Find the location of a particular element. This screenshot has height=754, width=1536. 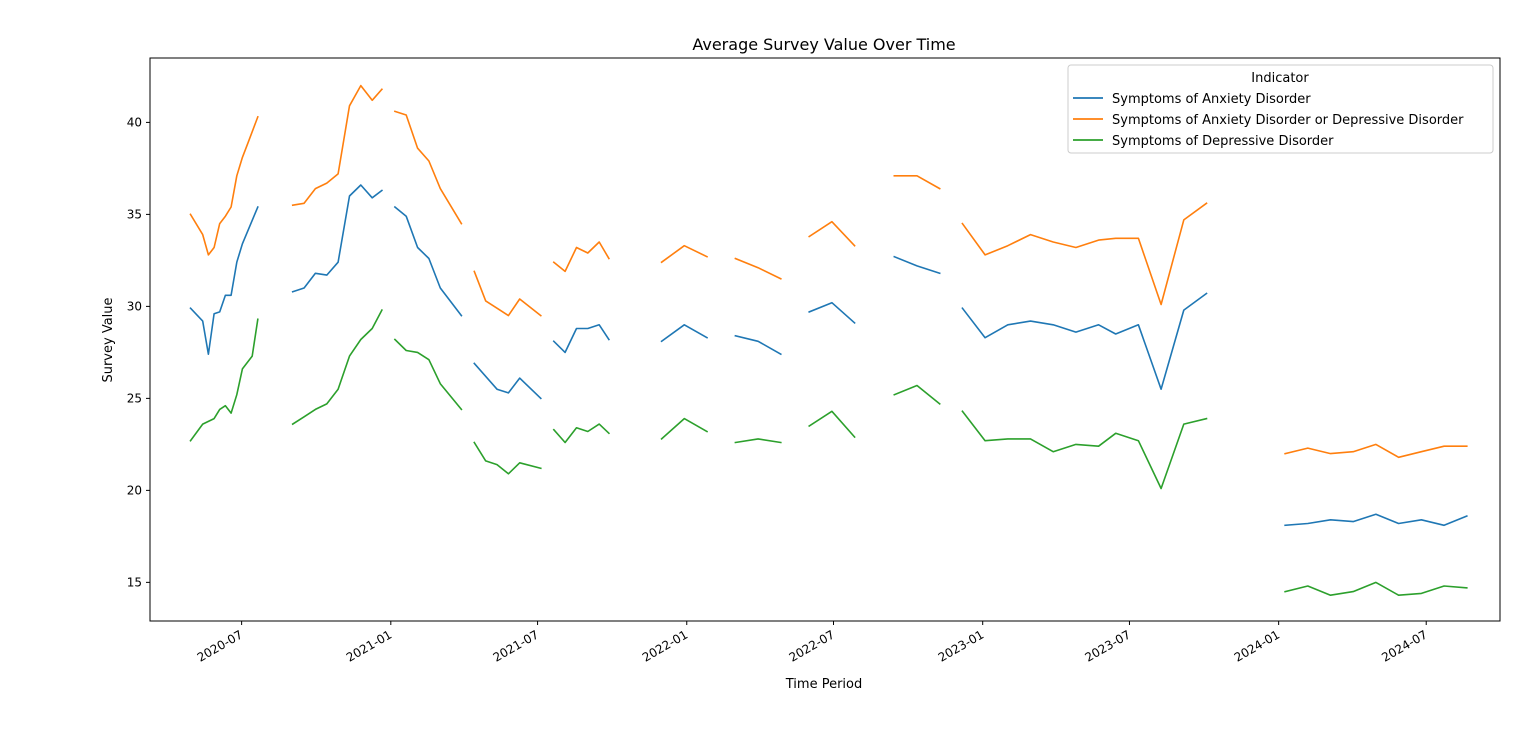

y-axis: 15 20 25 30 35 40 is located at coordinates (138, 352).